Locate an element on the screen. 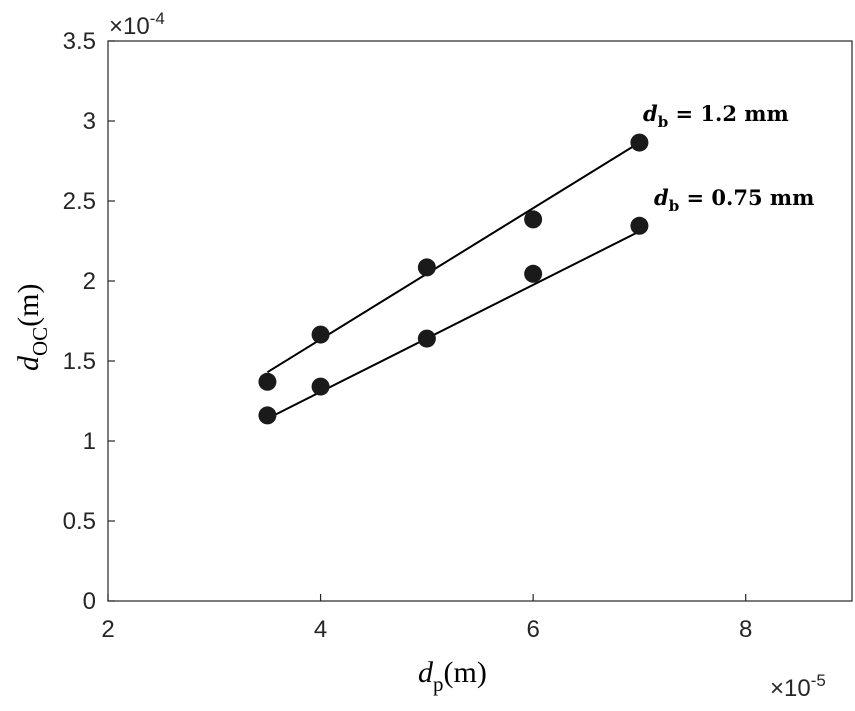  series-label-1-2mm: db = 1.2 mm is located at coordinates (716, 116).